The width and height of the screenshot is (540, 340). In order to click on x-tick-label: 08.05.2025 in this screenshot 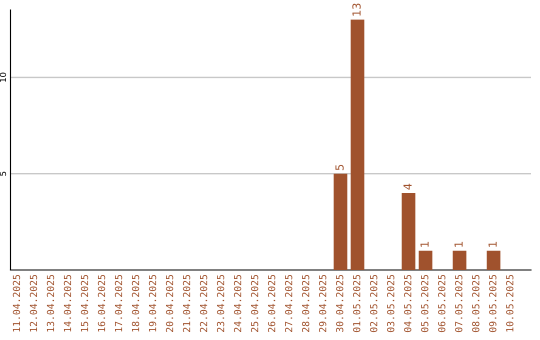, I will do `click(476, 303)`.